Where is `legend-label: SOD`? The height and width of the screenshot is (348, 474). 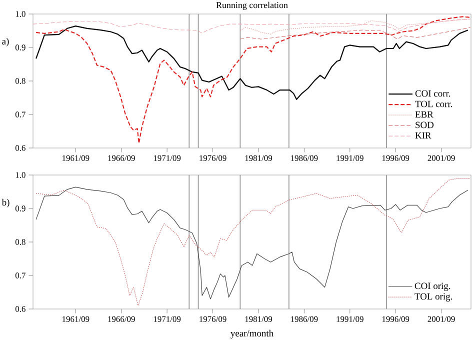 legend-label: SOD is located at coordinates (425, 125).